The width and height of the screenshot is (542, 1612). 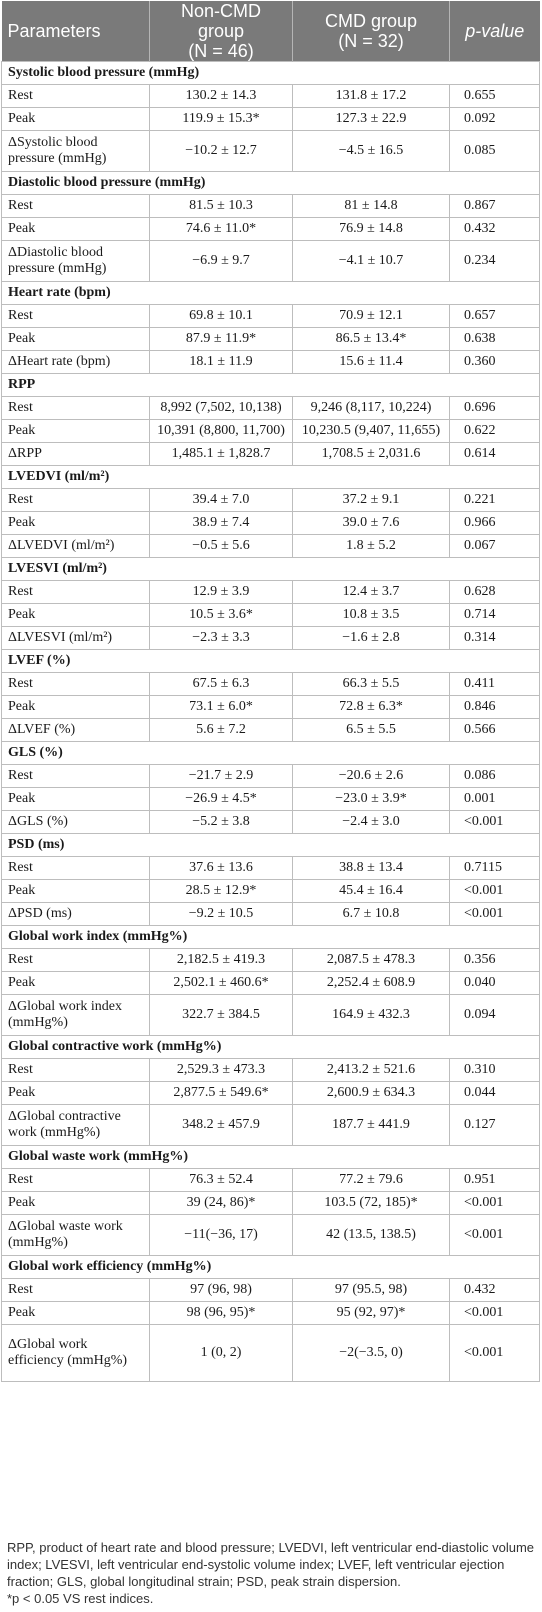 I want to click on table-row: Peak 28.5 ± 12.9* 45.4 ± 16.4 <0.001, so click(x=270, y=891).